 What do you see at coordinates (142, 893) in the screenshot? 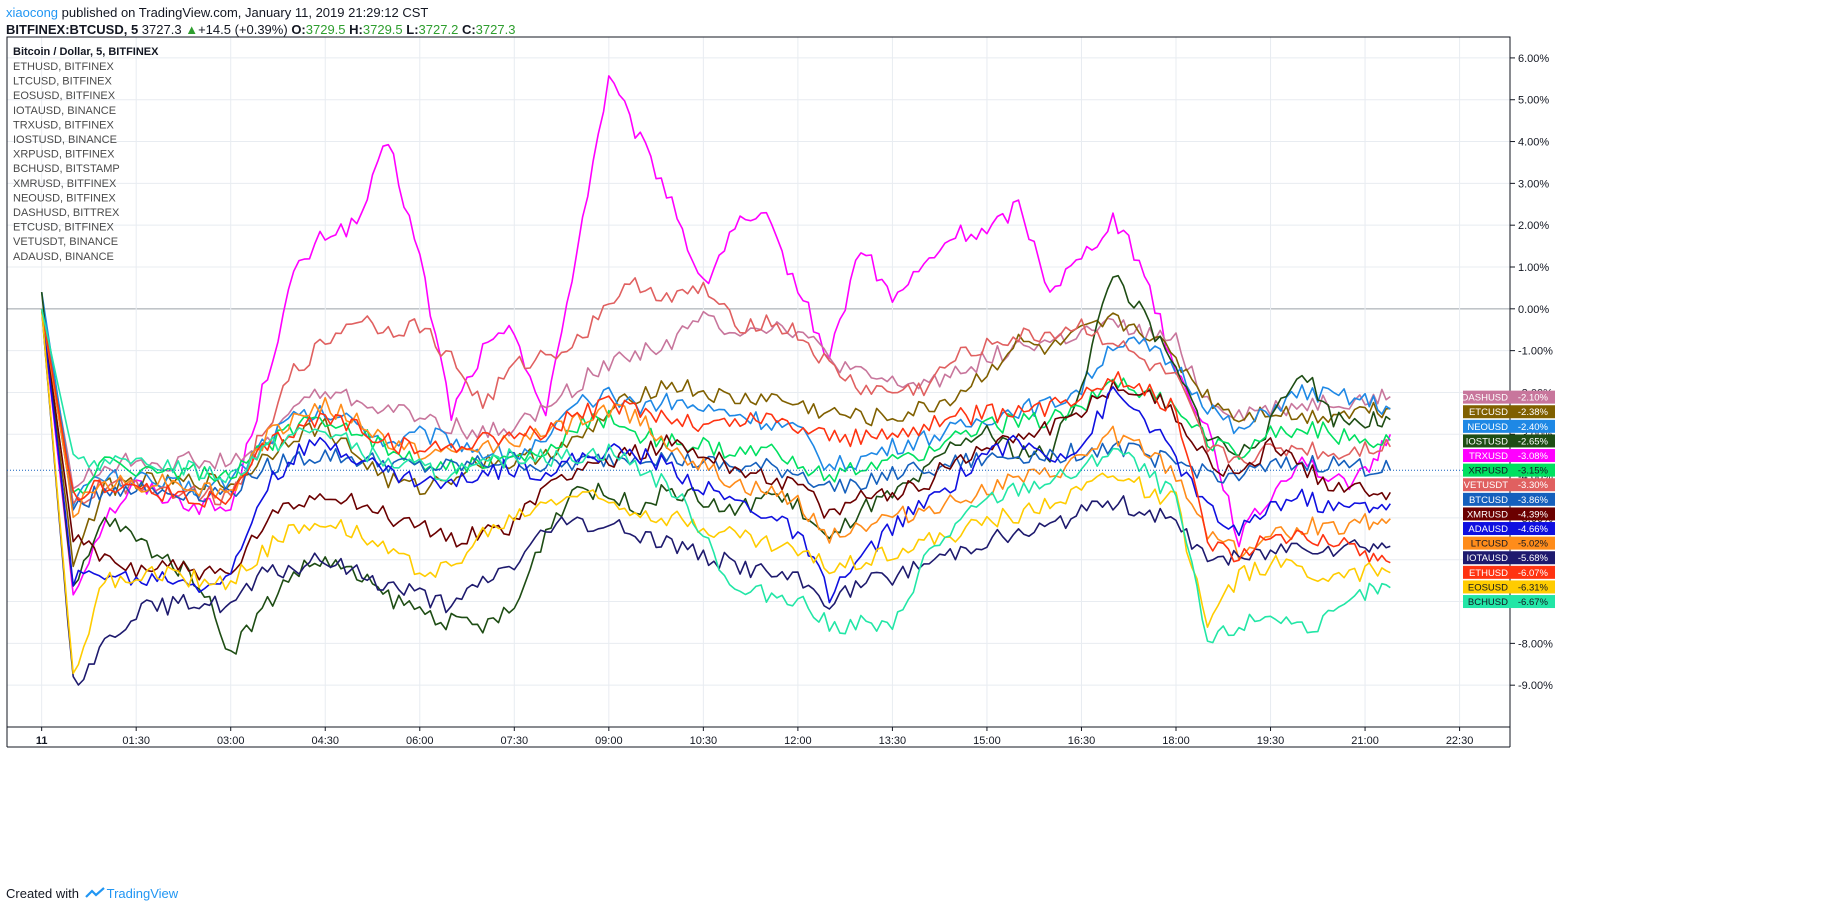
I see `tradingview-link: TradingView` at bounding box center [142, 893].